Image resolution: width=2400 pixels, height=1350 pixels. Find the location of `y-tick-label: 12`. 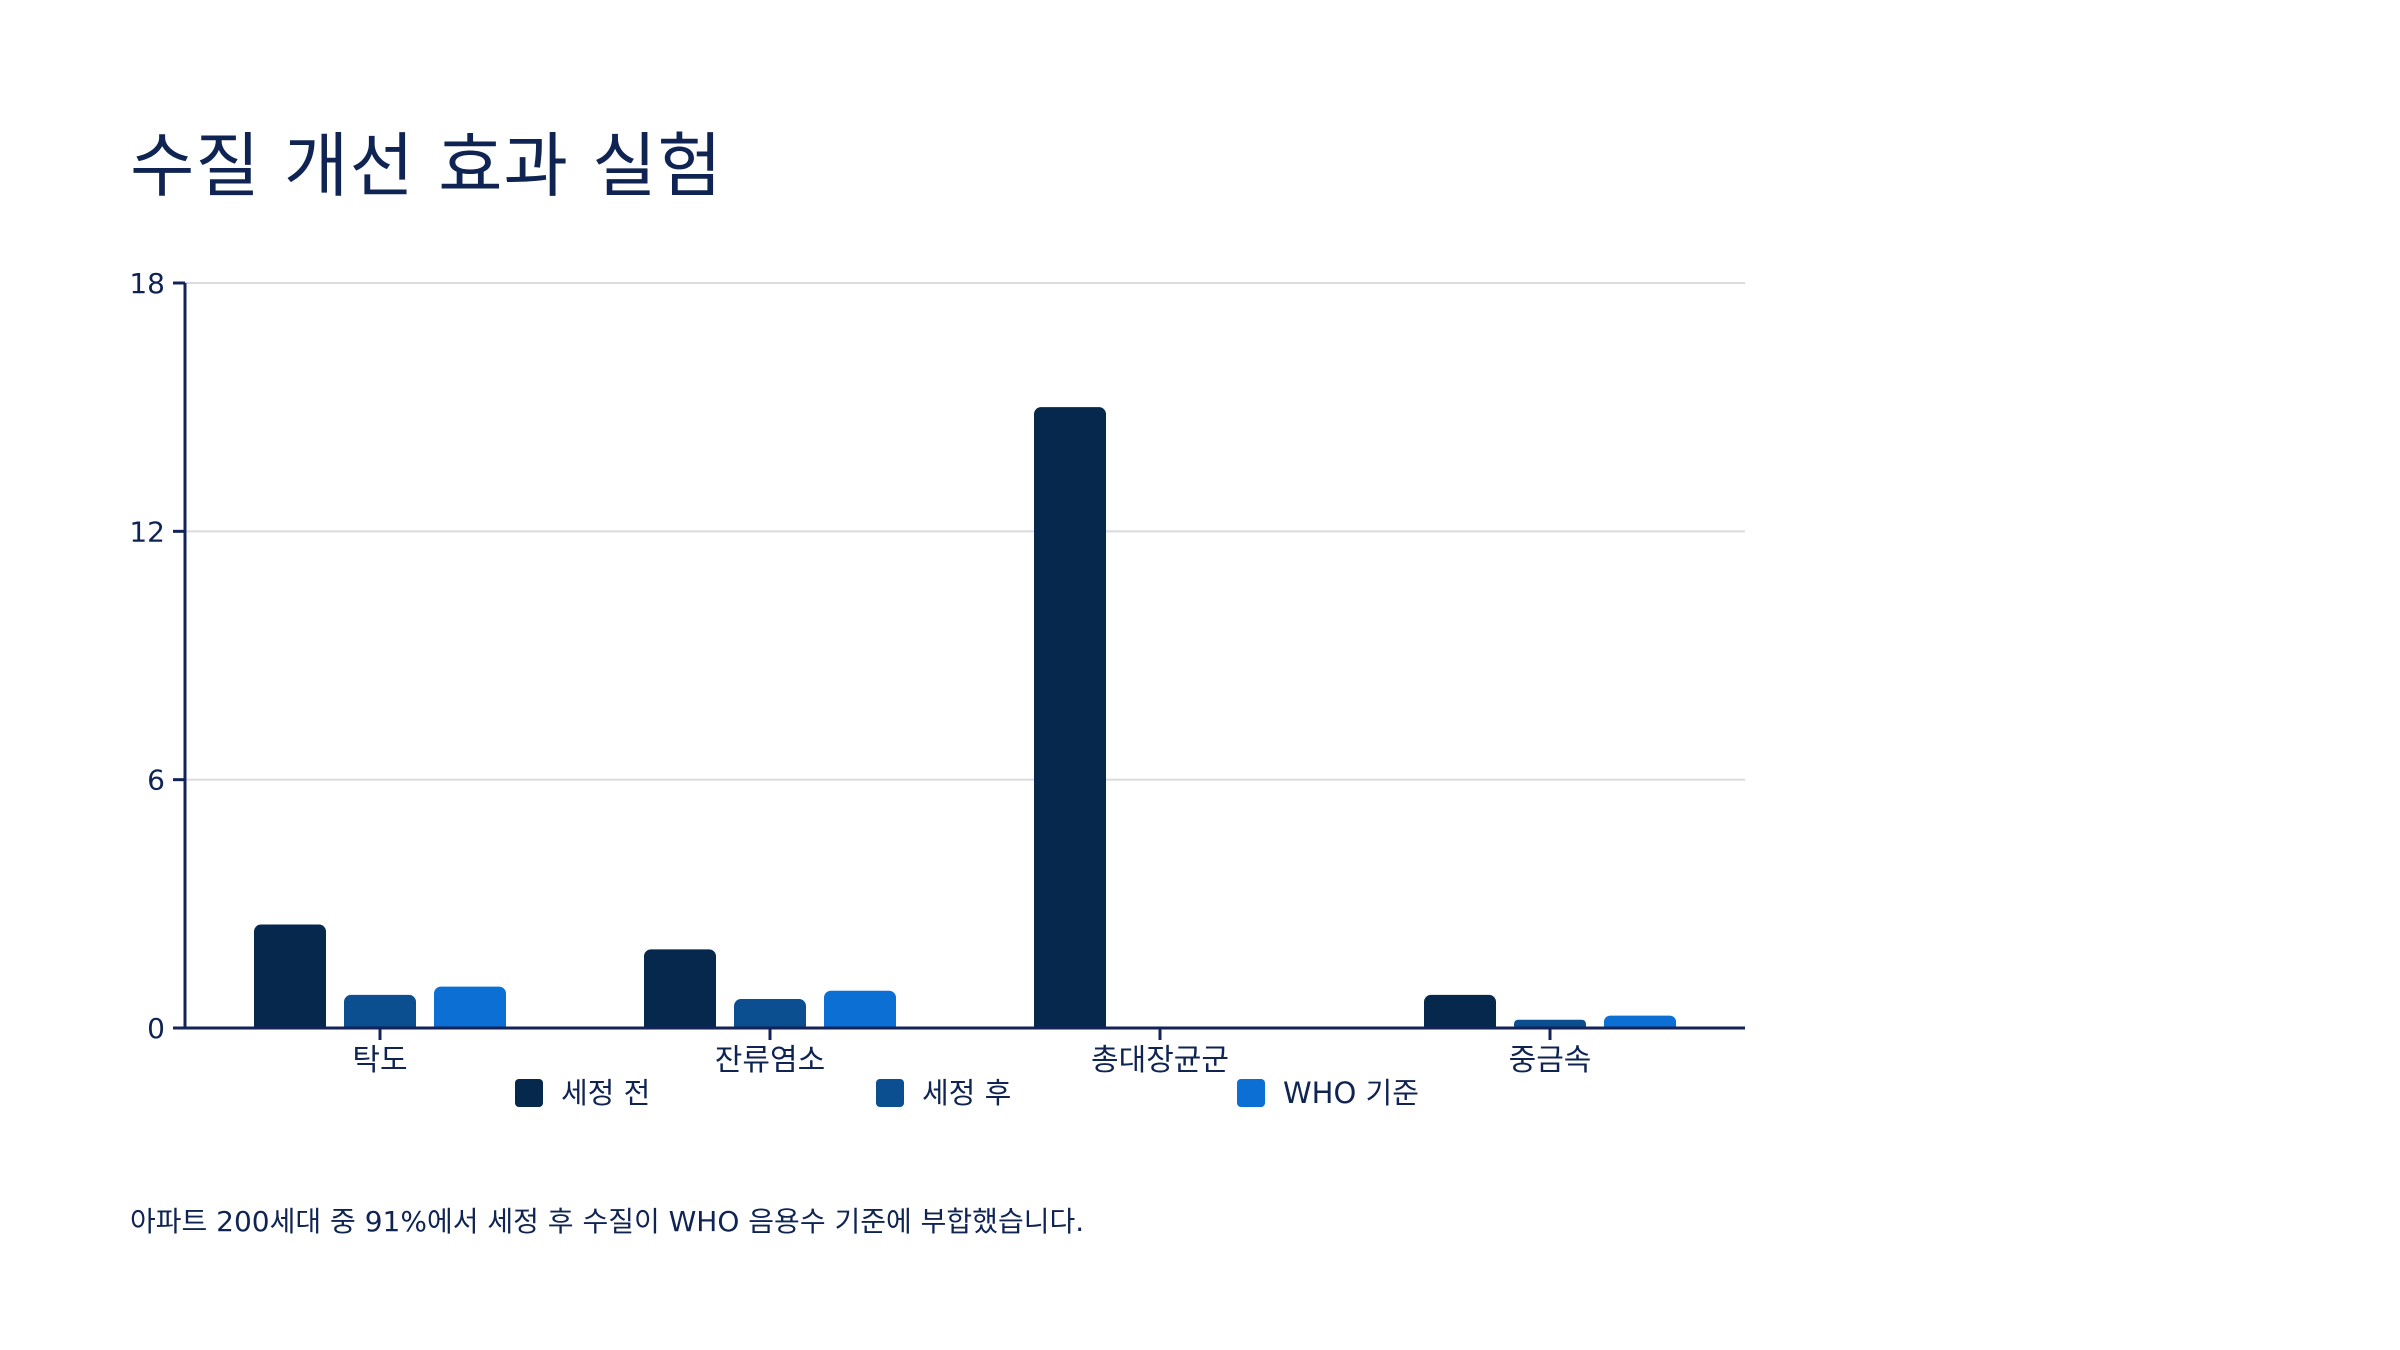

y-tick-label: 12 is located at coordinates (147, 531).